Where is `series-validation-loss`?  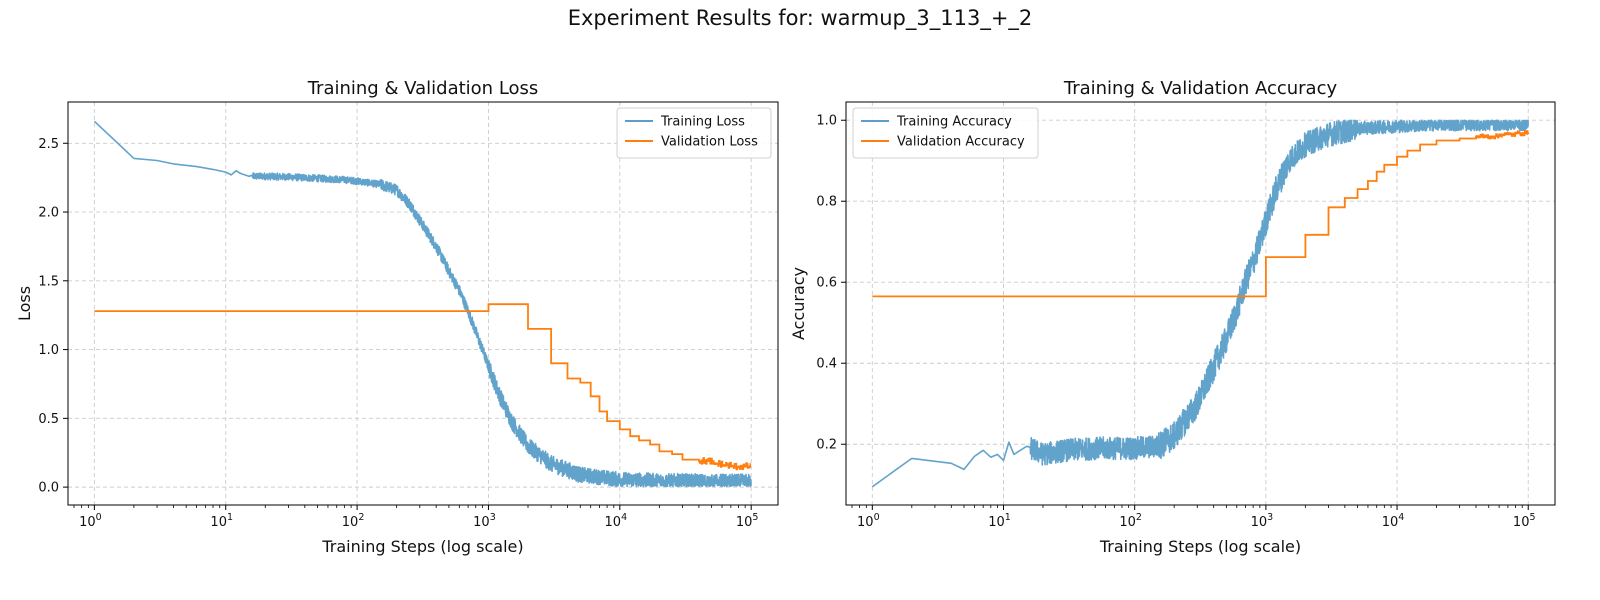
series-validation-loss is located at coordinates (423, 385).